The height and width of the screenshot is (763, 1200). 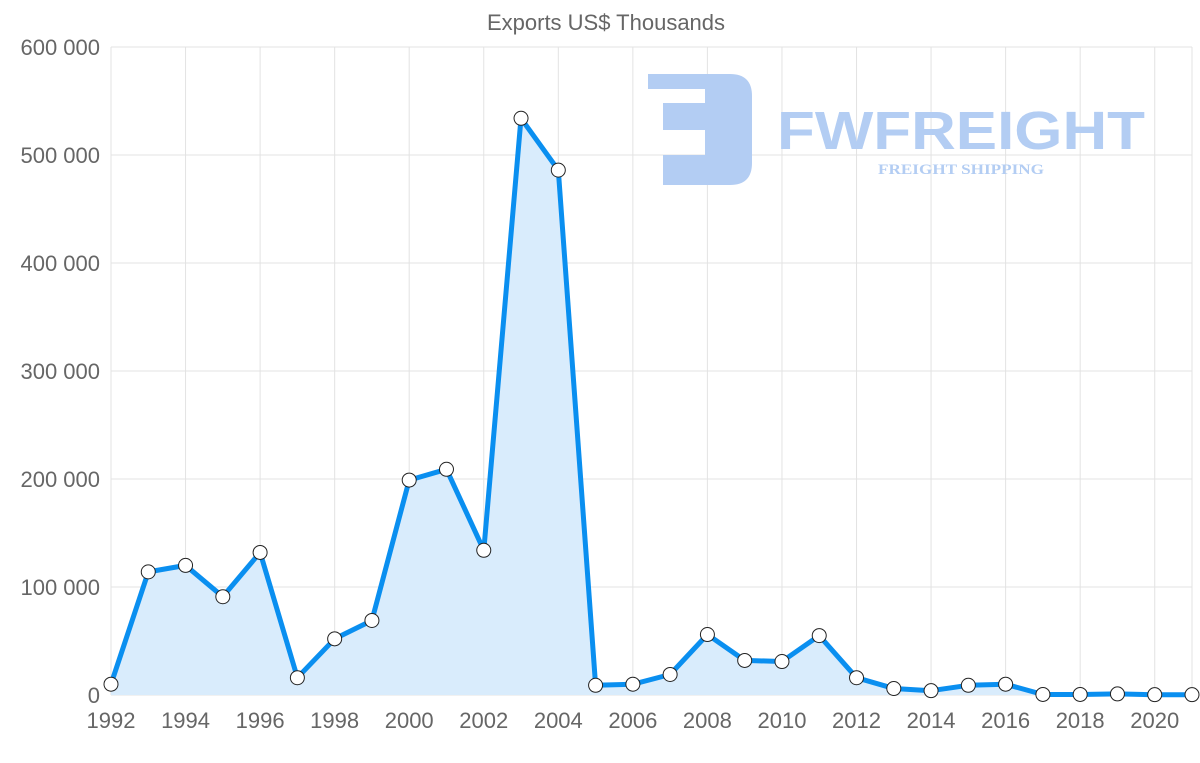 I want to click on y-tick-label: 0, so click(x=94, y=695).